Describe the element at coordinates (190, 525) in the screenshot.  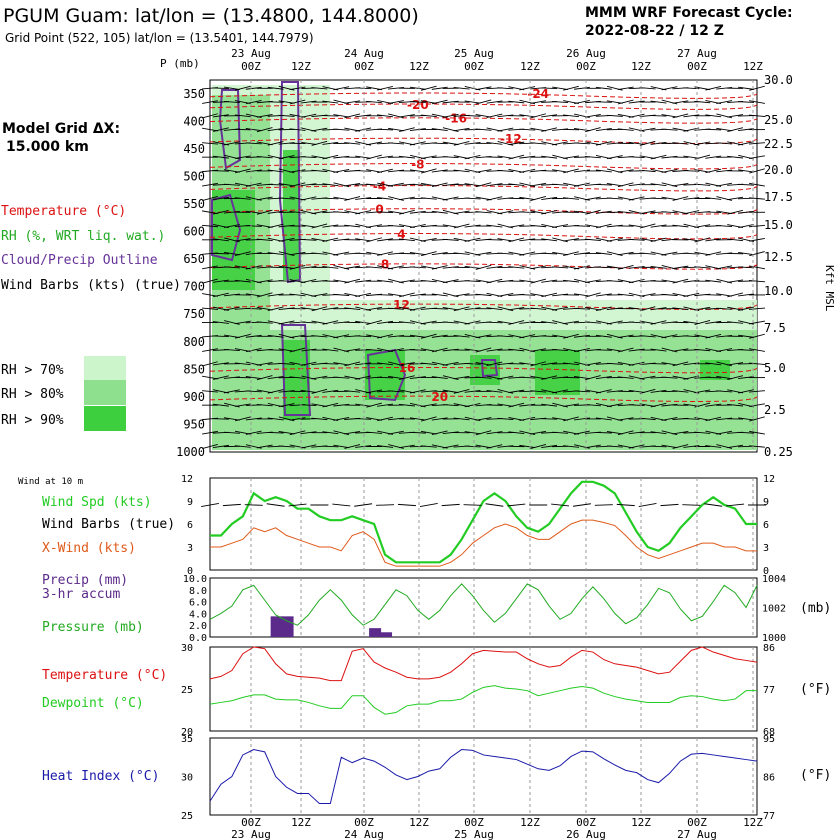
I see `wind-tick-left: 6` at that location.